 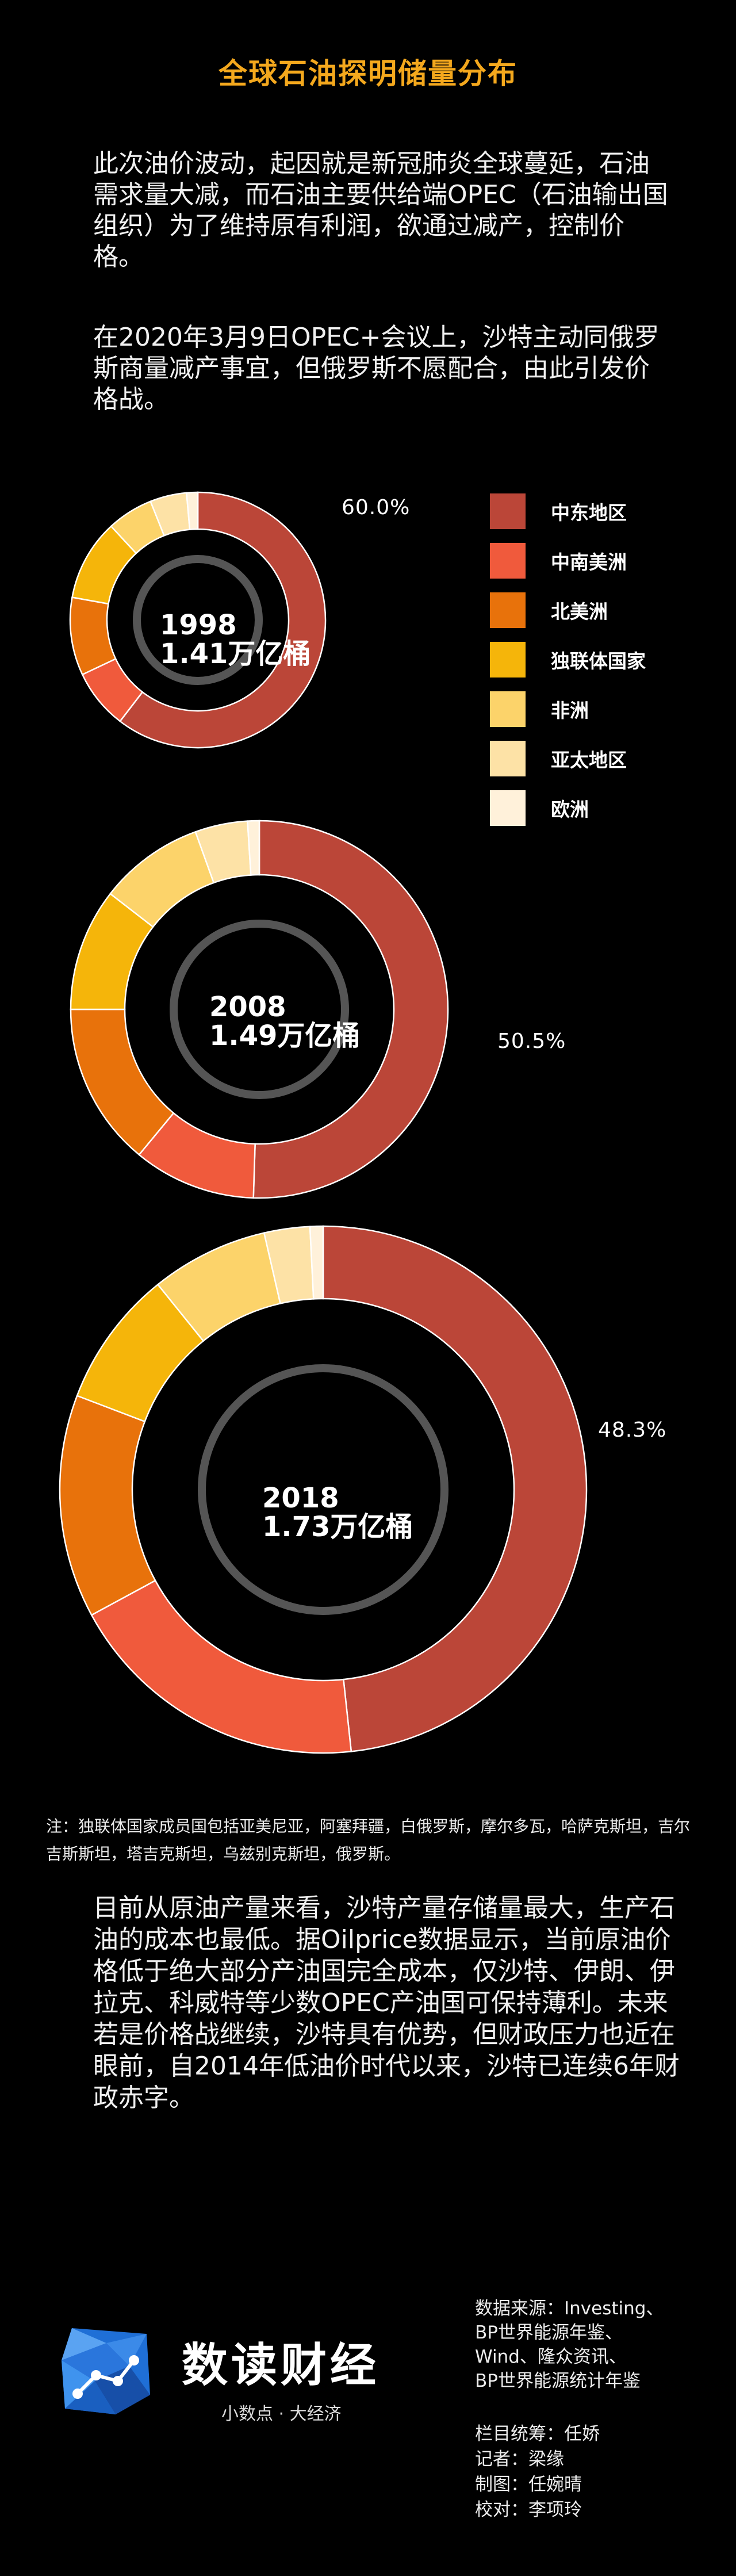 What do you see at coordinates (579, 611) in the screenshot?
I see `legend-label: 北美洲` at bounding box center [579, 611].